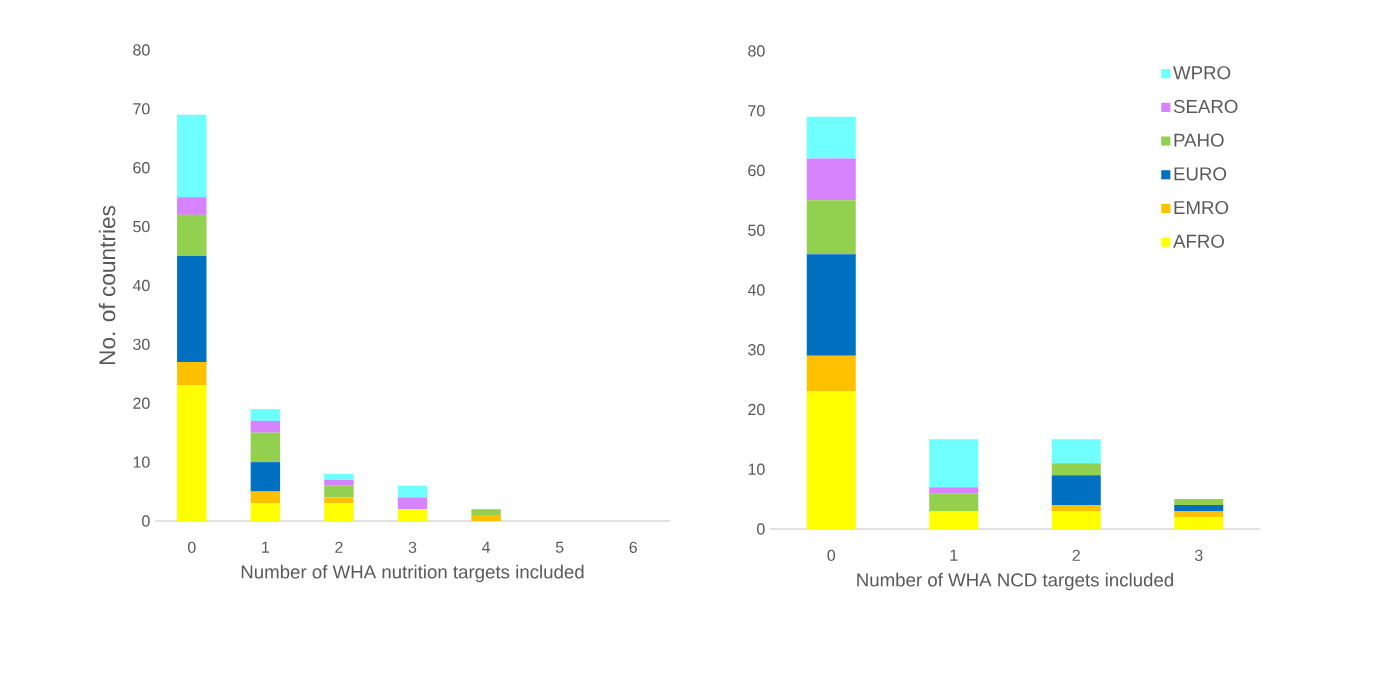 The image size is (1389, 680). I want to click on legend-label: EURO, so click(1200, 174).